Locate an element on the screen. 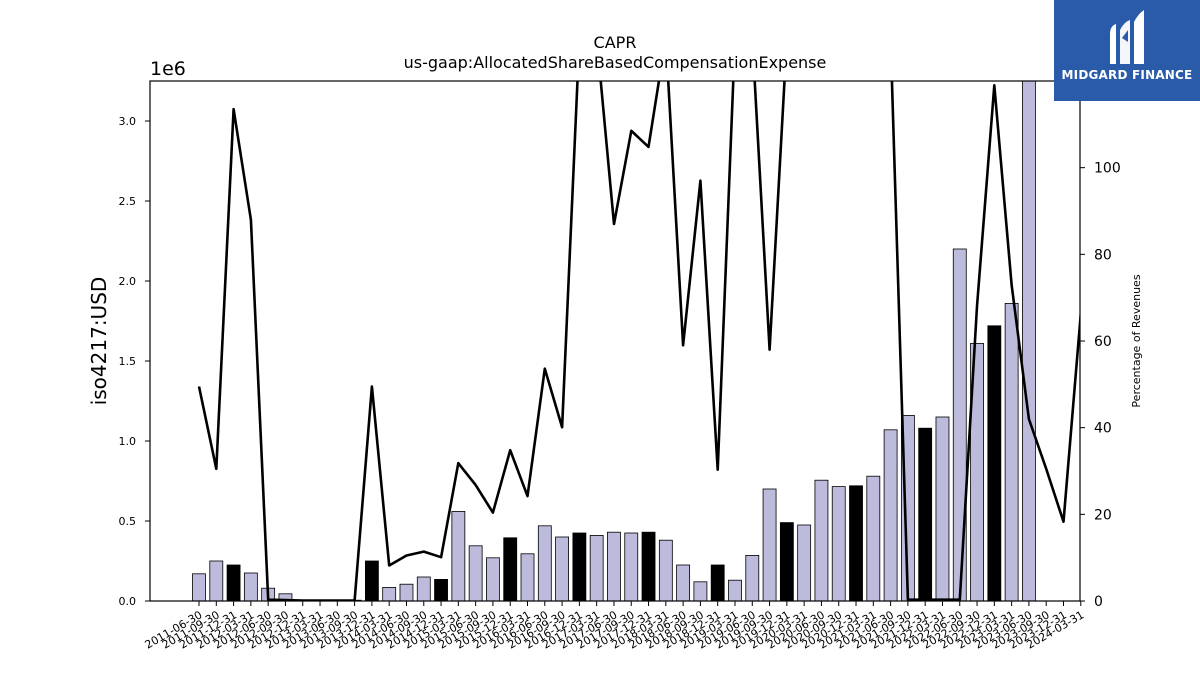  midgard-logo-icon is located at coordinates (1127, 37).